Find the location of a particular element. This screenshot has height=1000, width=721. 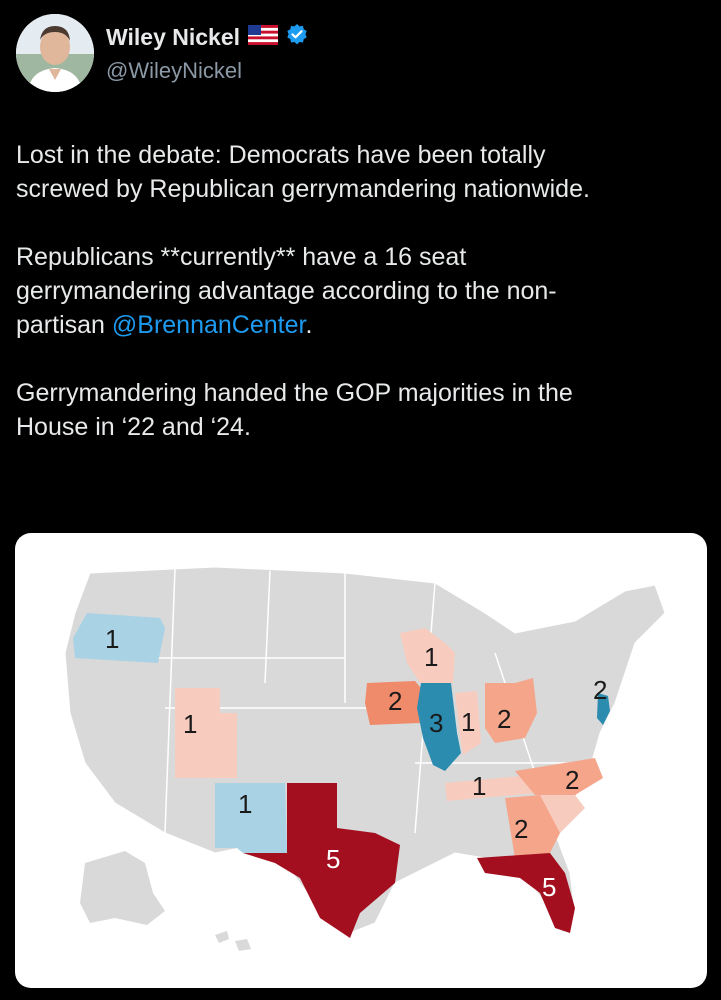

label-florida: 5 is located at coordinates (549, 887).